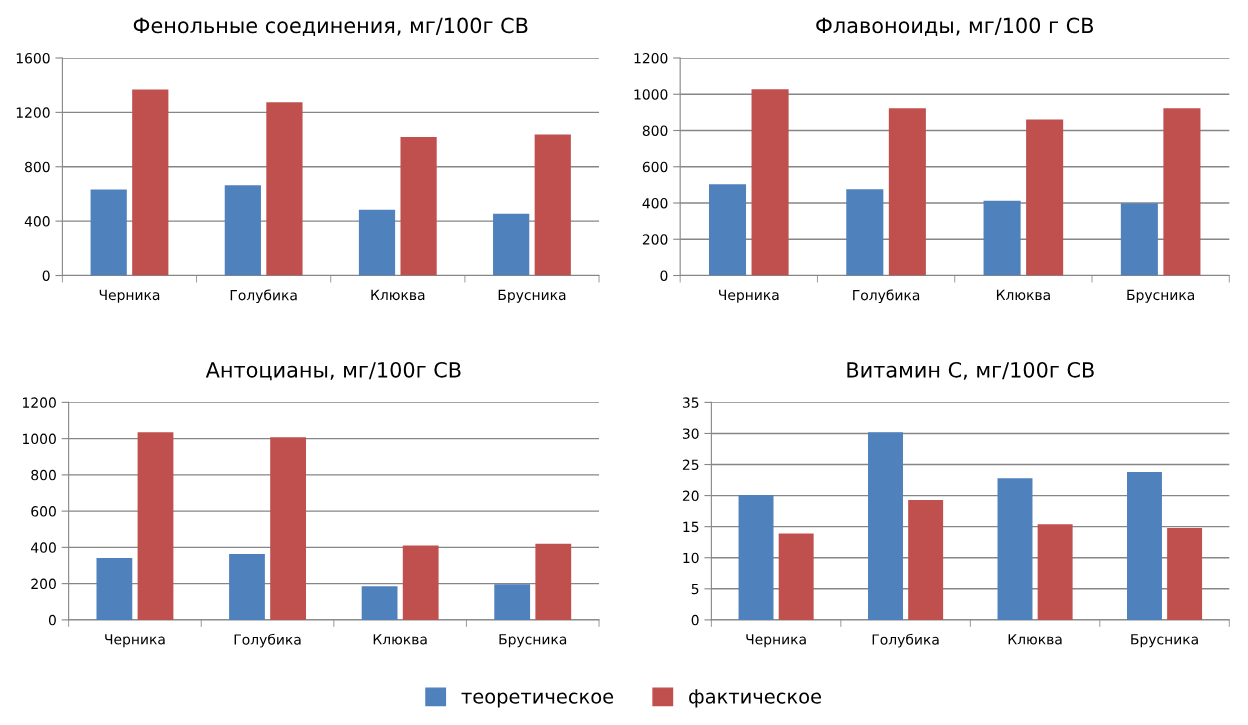 The image size is (1248, 725). I want to click on y-tick-label: 1600, so click(33, 58).